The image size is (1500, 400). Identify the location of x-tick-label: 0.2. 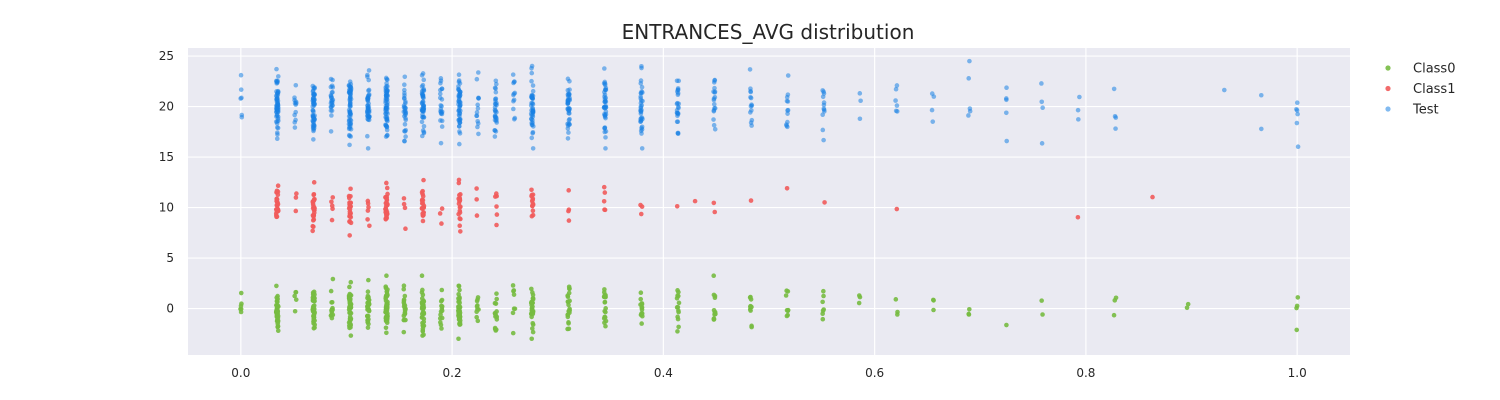
(452, 373).